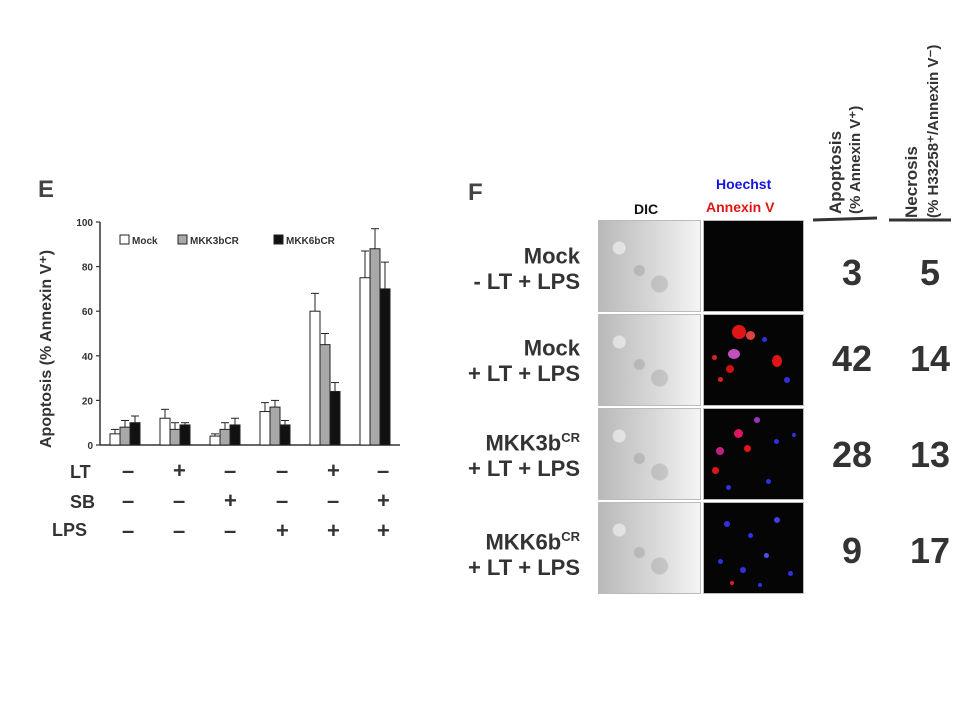 This screenshot has height=720, width=960. I want to click on chart-y-axis-label: Apoptosis (% Annexin V⁺), so click(46, 348).